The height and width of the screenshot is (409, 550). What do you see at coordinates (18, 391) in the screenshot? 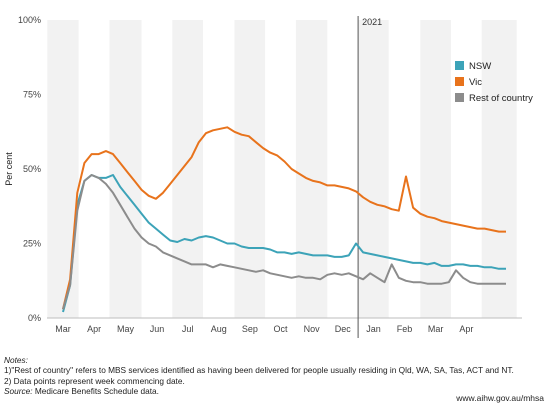
I see `source-label: Source:` at bounding box center [18, 391].